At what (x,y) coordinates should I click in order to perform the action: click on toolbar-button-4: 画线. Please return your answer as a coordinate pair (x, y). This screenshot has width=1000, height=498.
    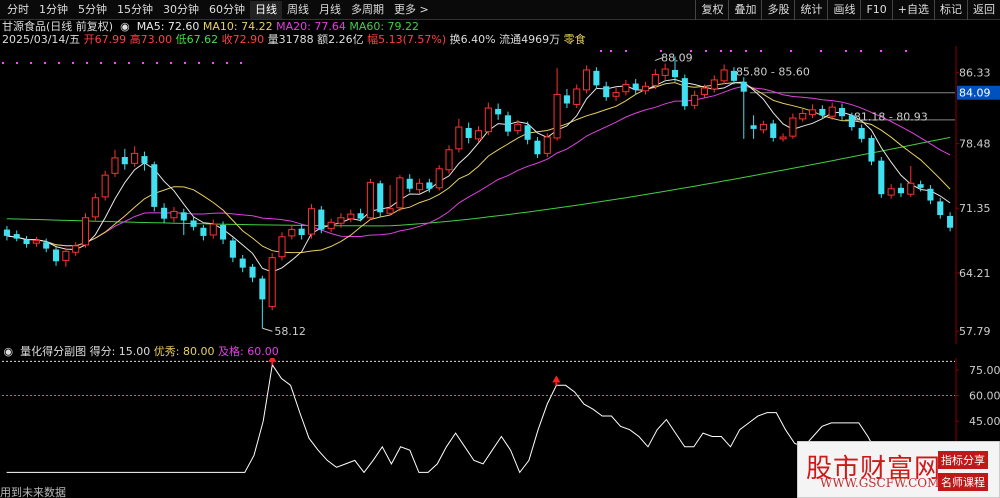
    Looking at the image, I should click on (843, 10).